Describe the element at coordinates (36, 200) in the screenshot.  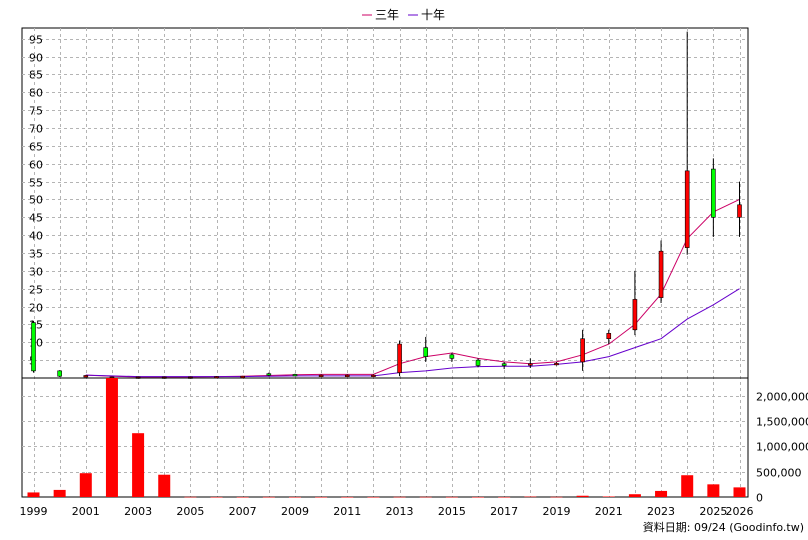
I see `price-tick-label: 50` at that location.